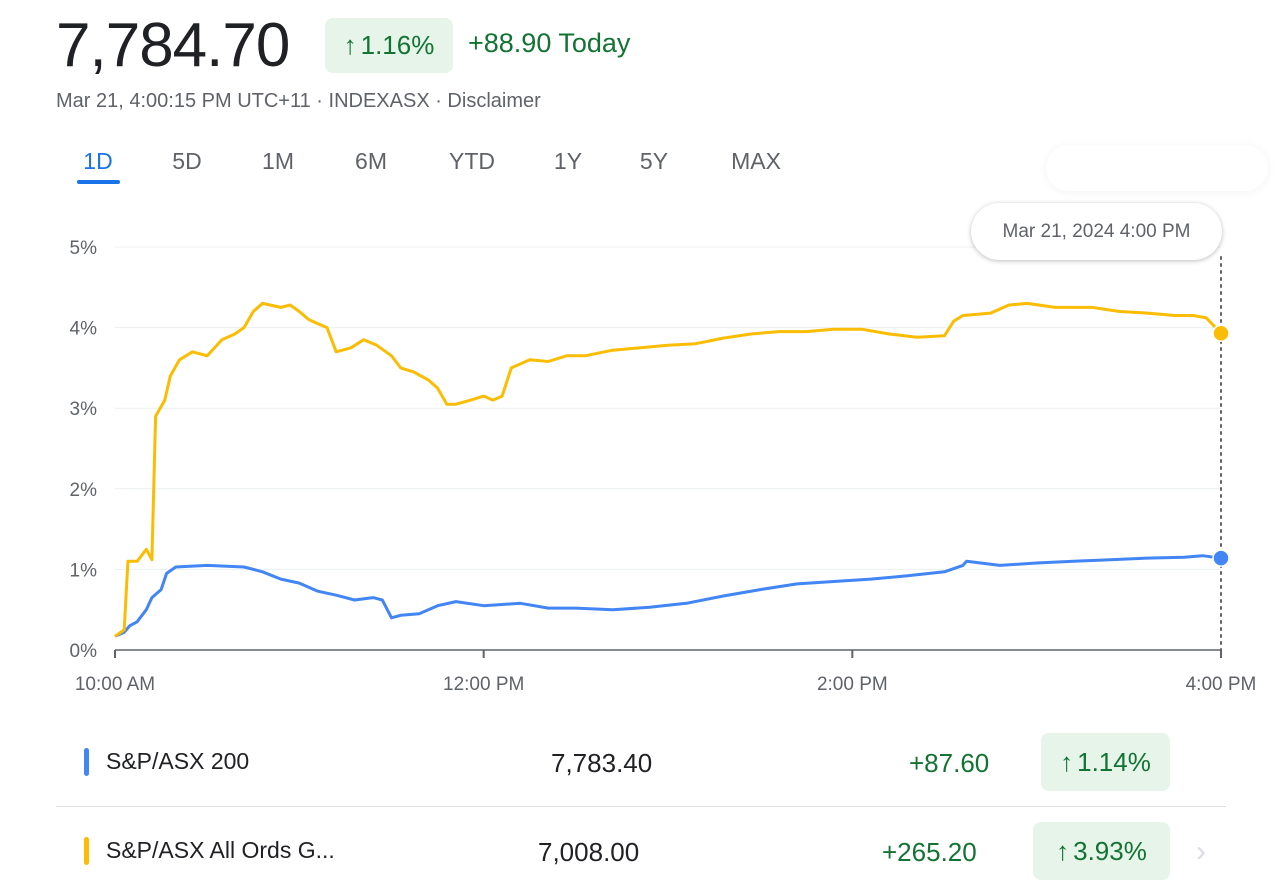 The width and height of the screenshot is (1286, 896). Describe the element at coordinates (84, 409) in the screenshot. I see `y-tick-label: 3%` at that location.